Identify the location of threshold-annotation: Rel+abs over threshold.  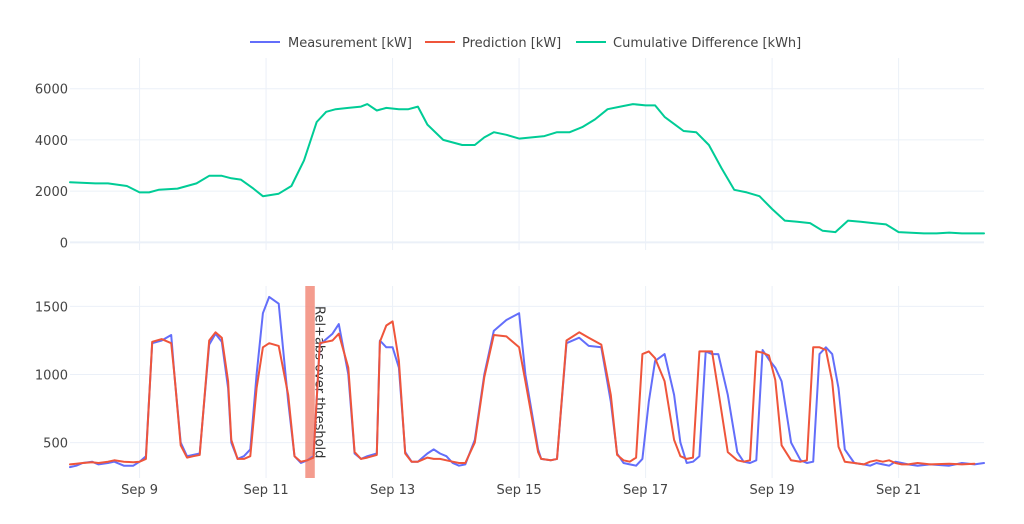
(315, 382).